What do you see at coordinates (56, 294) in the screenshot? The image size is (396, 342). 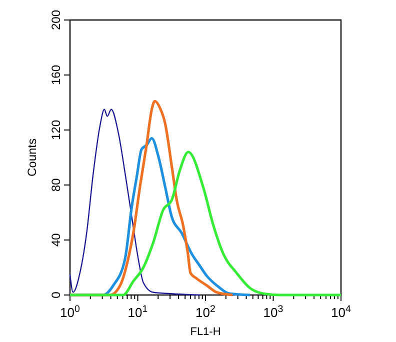 I see `y-tick-label: 0` at bounding box center [56, 294].